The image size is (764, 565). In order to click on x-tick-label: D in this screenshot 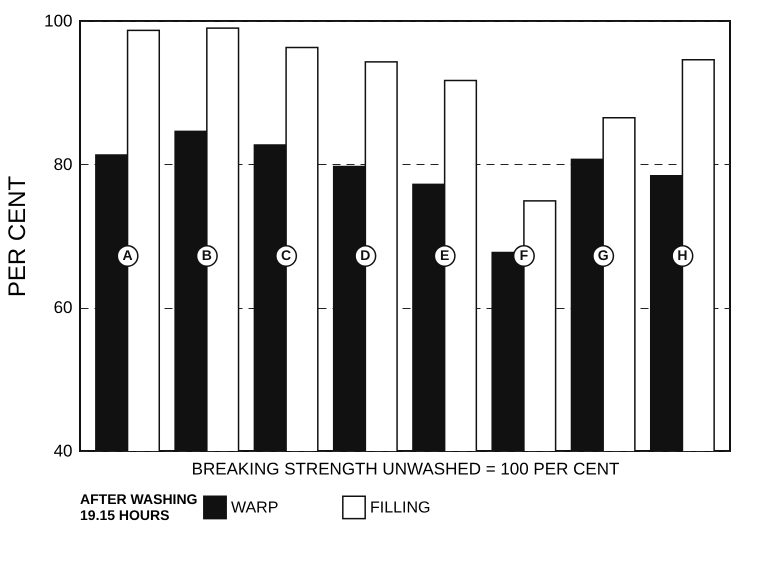, I will do `click(365, 255)`.